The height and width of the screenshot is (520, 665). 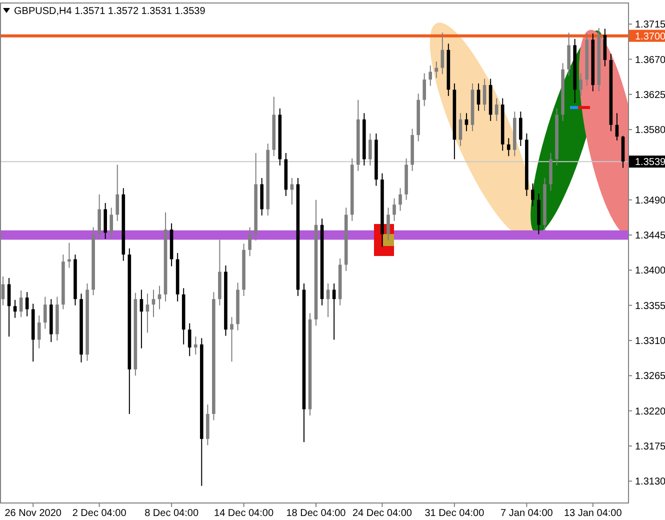 What do you see at coordinates (650, 341) in the screenshot?
I see `y-tick-label: 1.3310` at bounding box center [650, 341].